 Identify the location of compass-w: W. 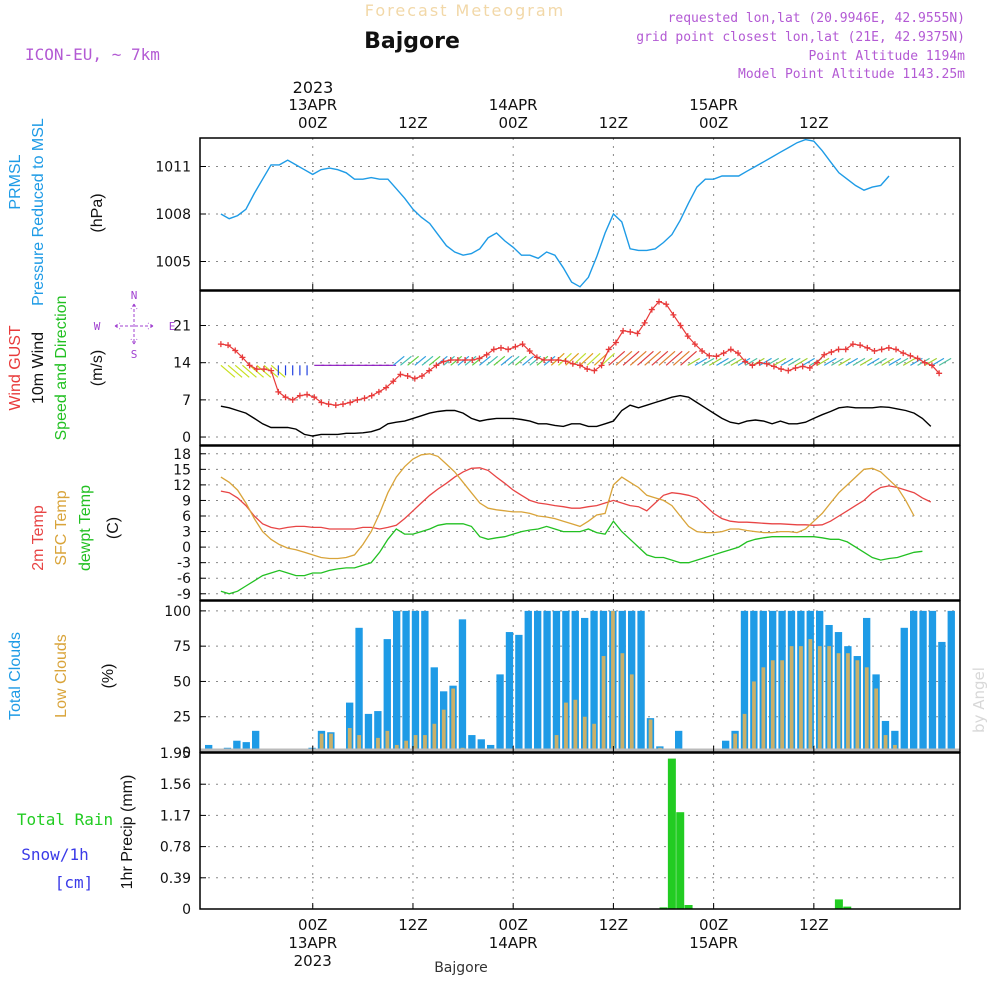
(97, 326).